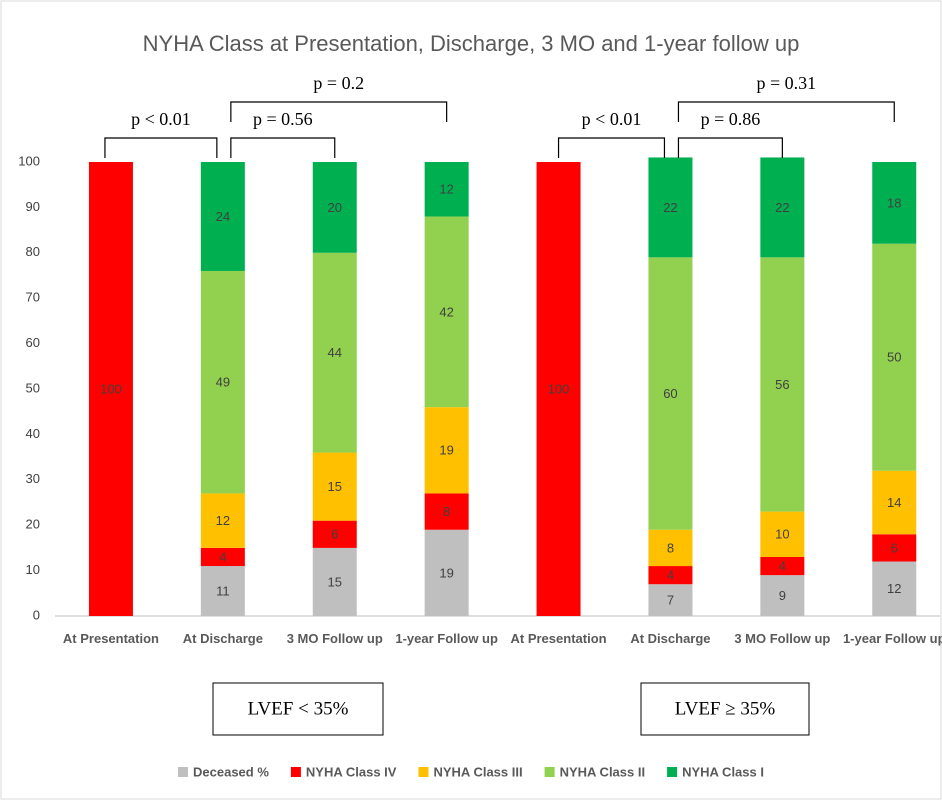  Describe the element at coordinates (33, 478) in the screenshot. I see `y-tick-label: 30` at that location.